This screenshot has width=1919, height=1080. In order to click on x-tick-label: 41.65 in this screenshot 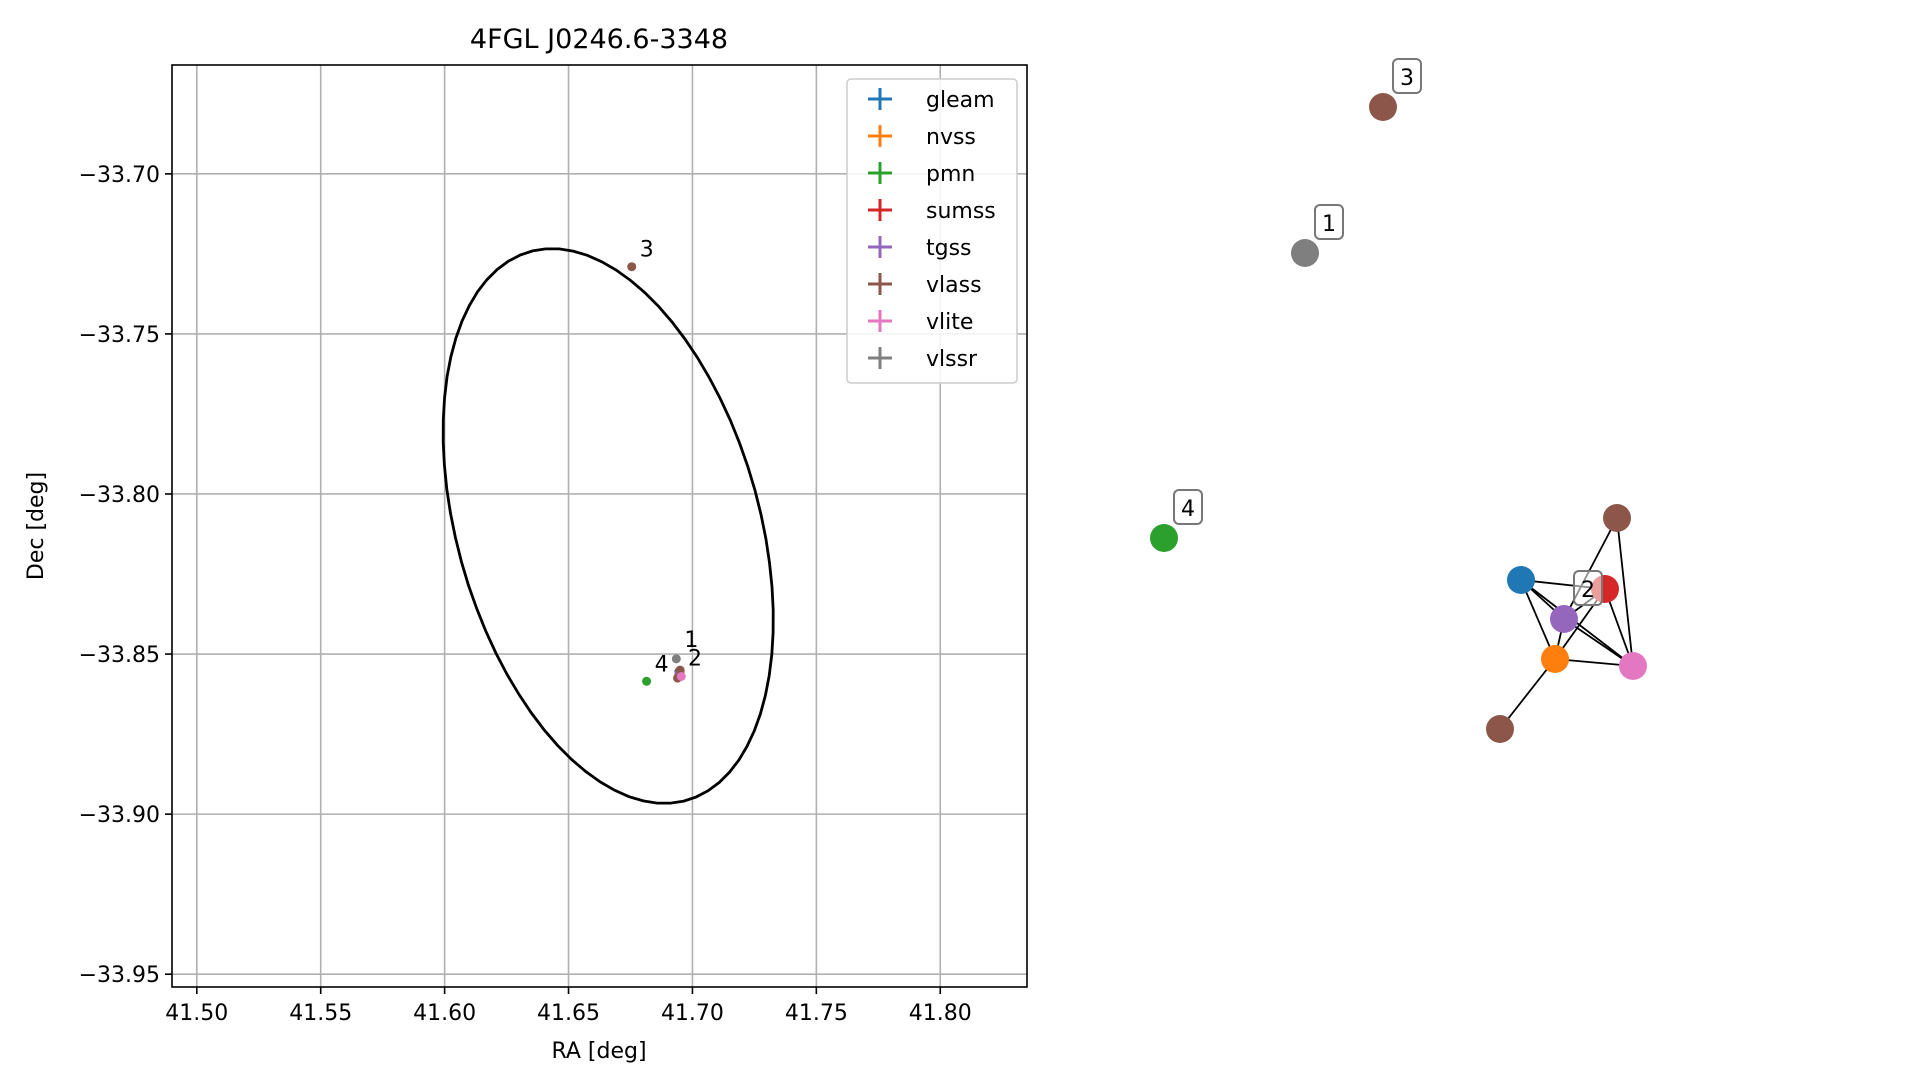, I will do `click(568, 1013)`.